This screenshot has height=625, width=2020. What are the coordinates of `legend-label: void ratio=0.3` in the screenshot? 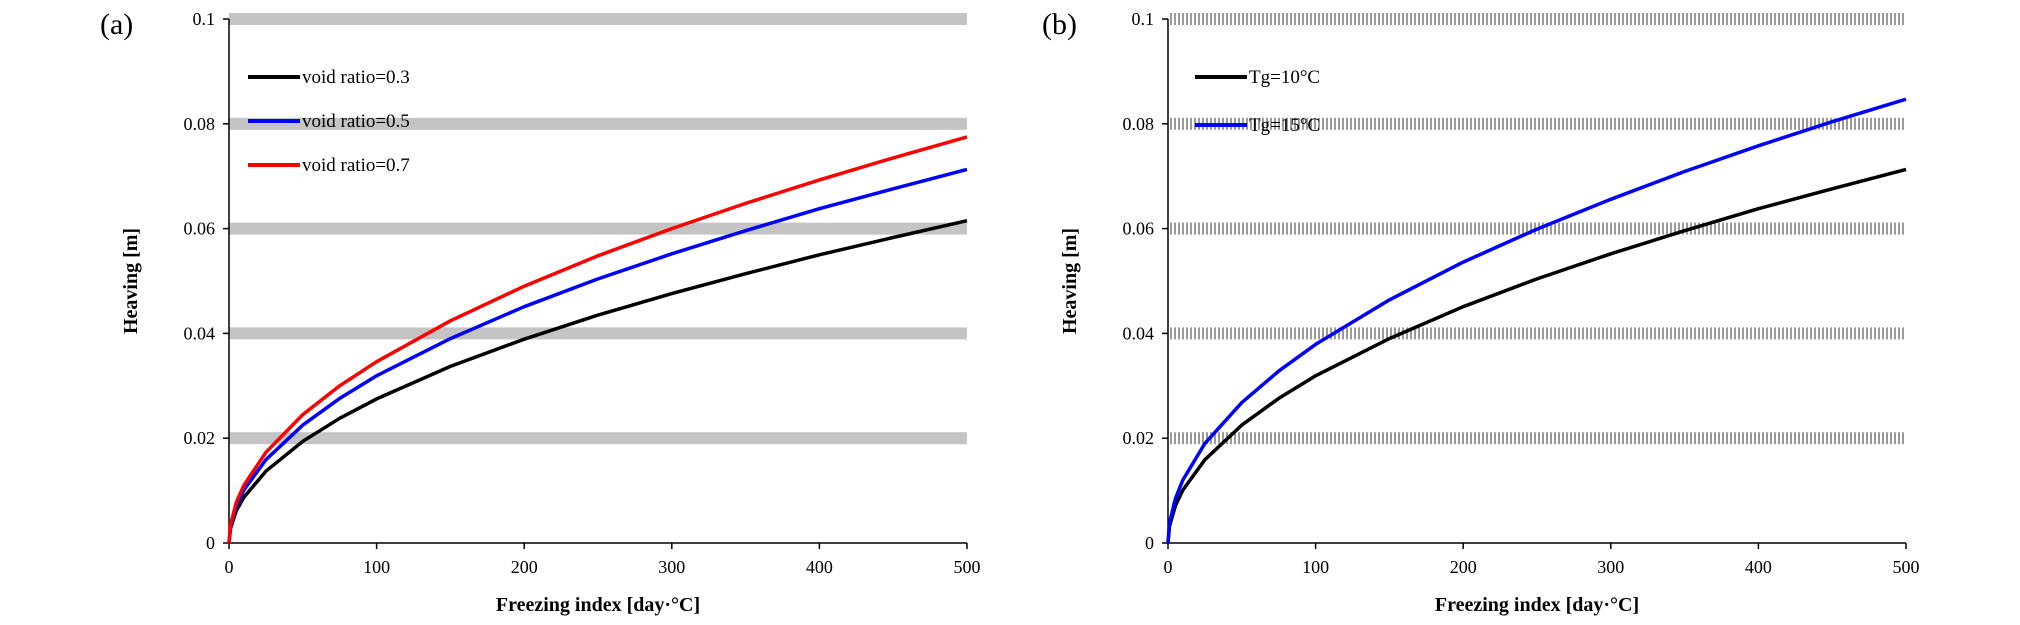 It's located at (356, 77).